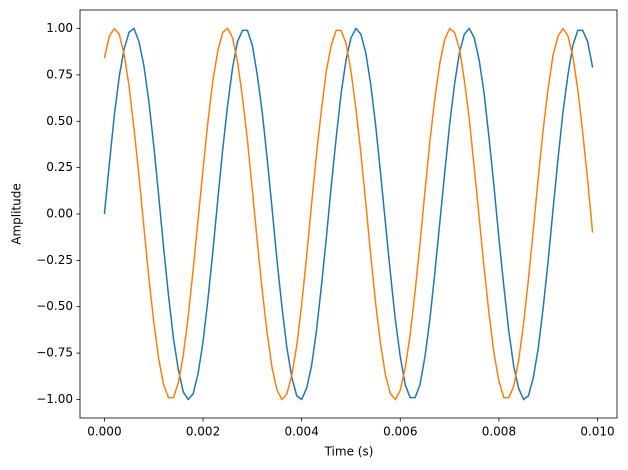 The height and width of the screenshot is (470, 628). I want to click on y-axis-label: Amplitude, so click(17, 214).